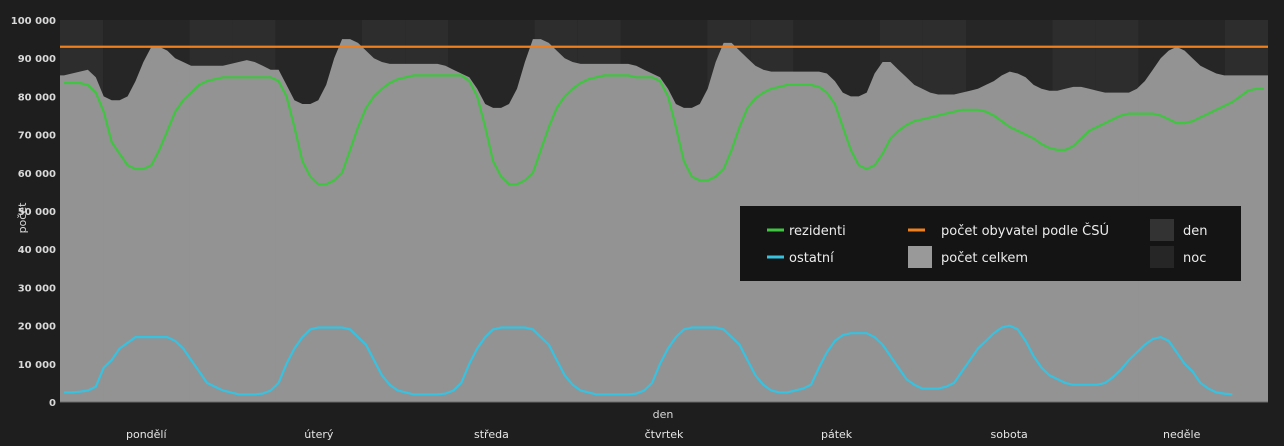  What do you see at coordinates (37, 59) in the screenshot?
I see `y-tick-label: 90 000` at bounding box center [37, 59].